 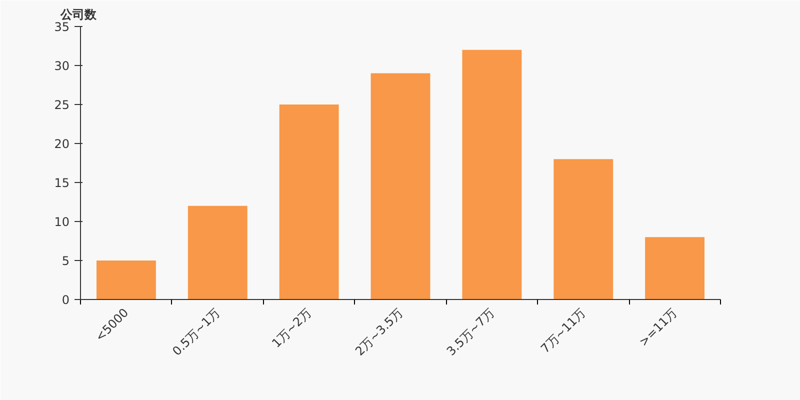 What do you see at coordinates (79, 15) in the screenshot?
I see `y-axis-title: 公司数` at bounding box center [79, 15].